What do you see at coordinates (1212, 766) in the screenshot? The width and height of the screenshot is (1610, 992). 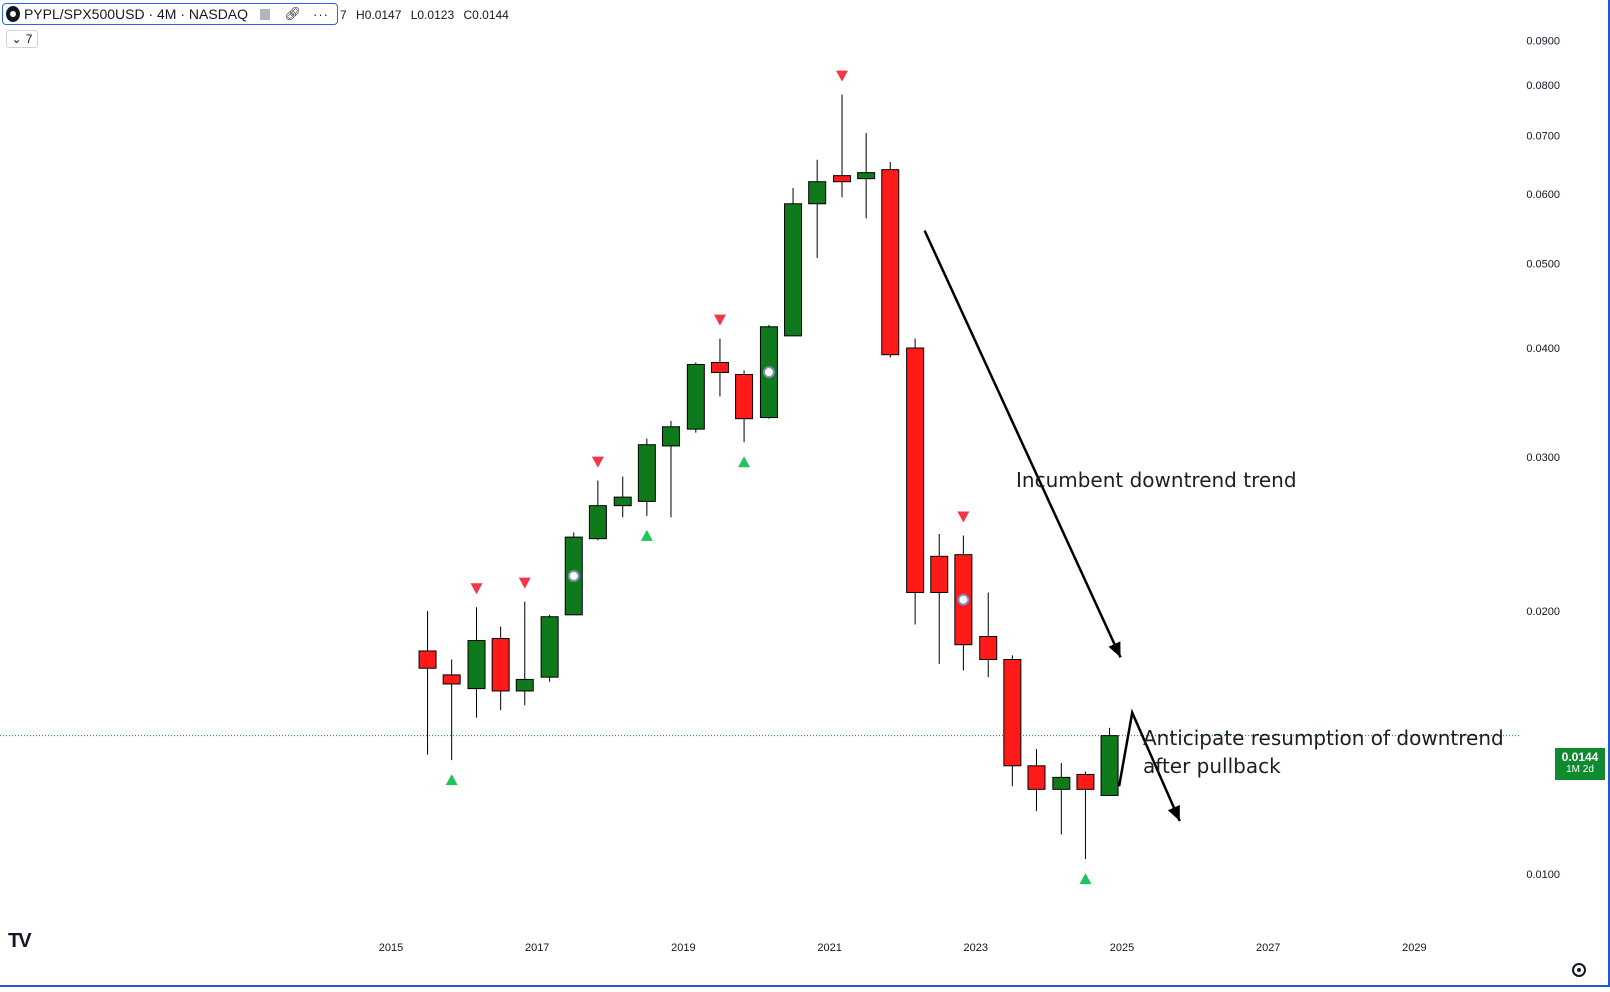 I see `pullback-annotation-line2: after pullback` at bounding box center [1212, 766].